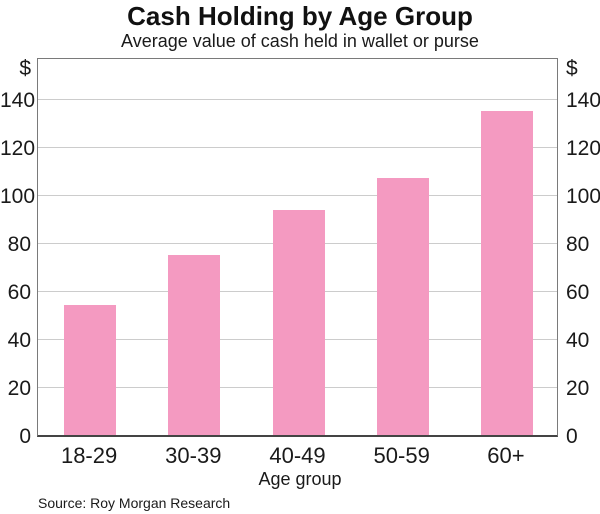  What do you see at coordinates (578, 245) in the screenshot?
I see `y-tick-label-right-80: 80` at bounding box center [578, 245].